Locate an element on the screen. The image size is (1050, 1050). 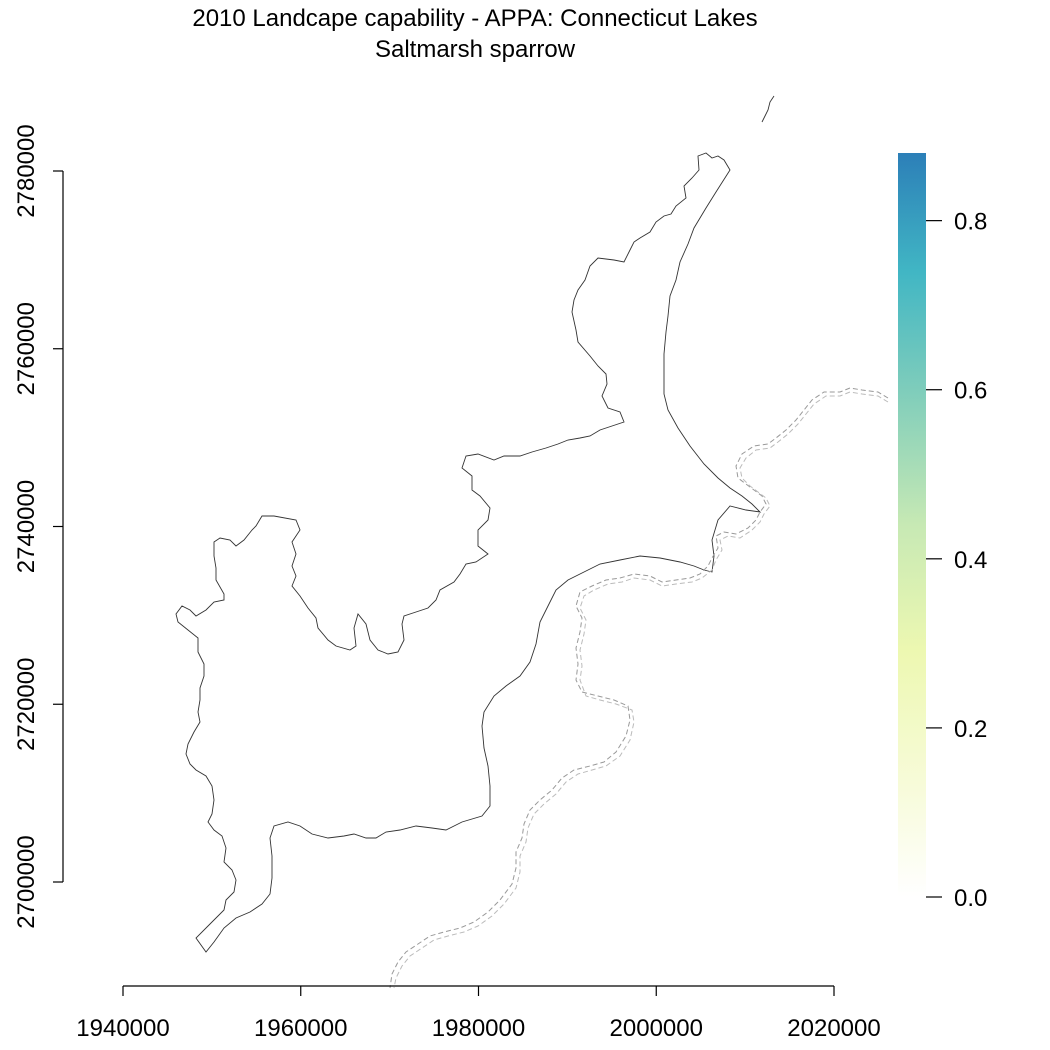
colorbar-tick-label: 0.8 is located at coordinates (970, 222).